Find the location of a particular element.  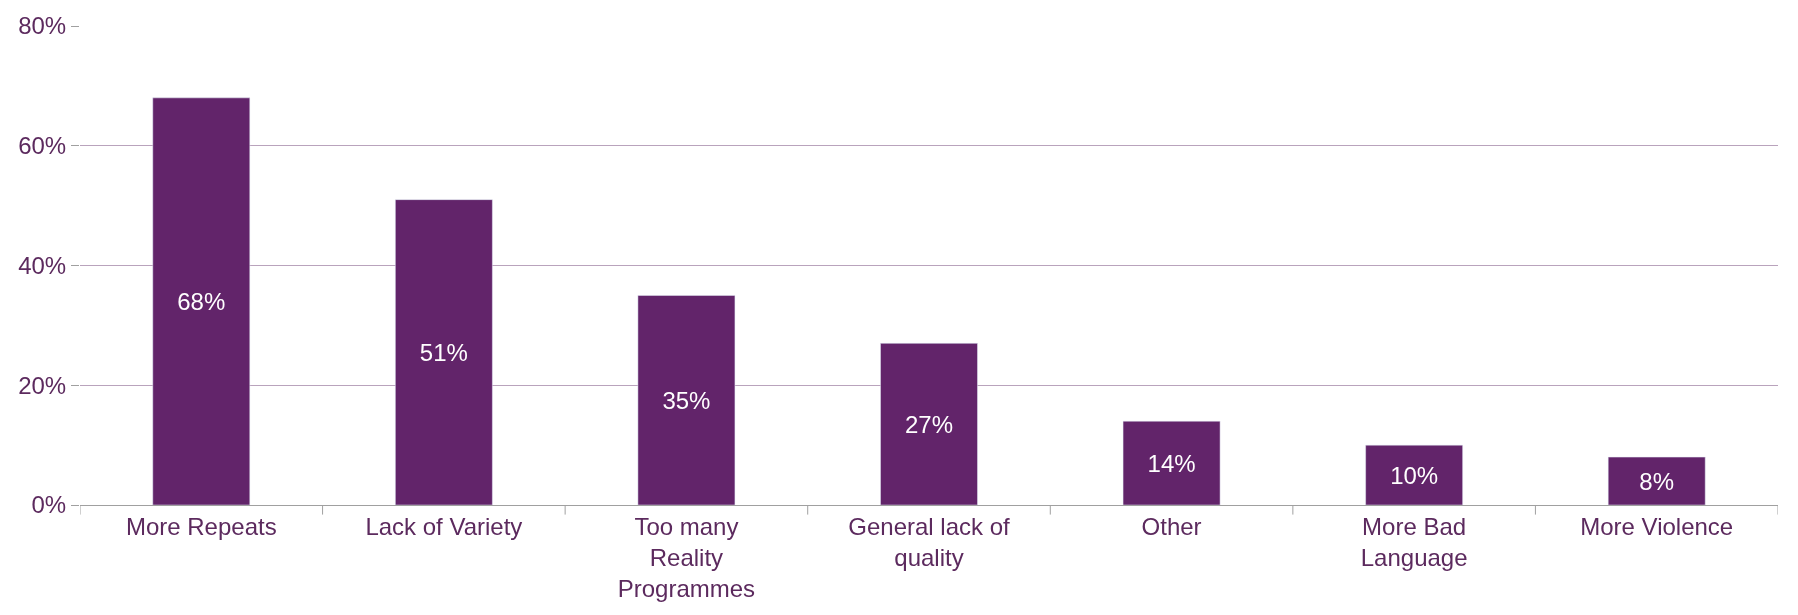

data-label: 10% is located at coordinates (1414, 475).